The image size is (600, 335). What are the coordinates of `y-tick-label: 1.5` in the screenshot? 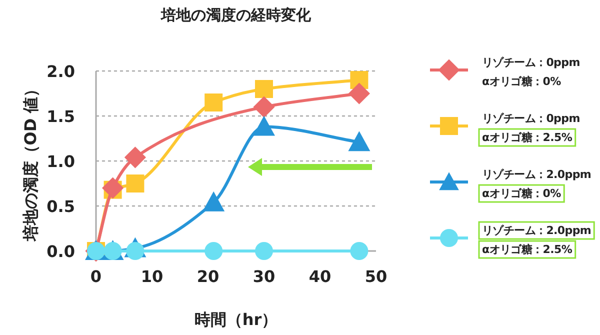 It's located at (60, 116).